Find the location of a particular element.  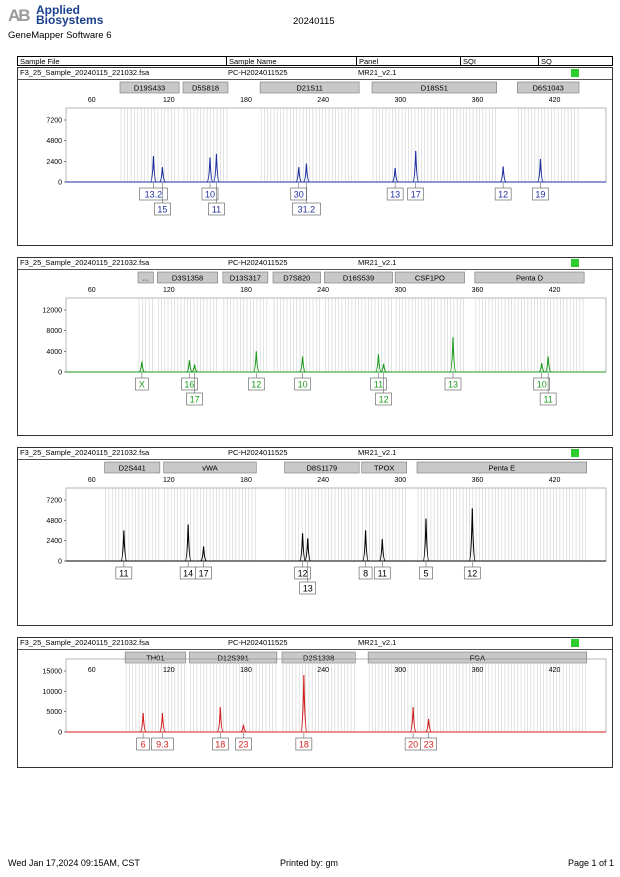

allele-call: 9.3 is located at coordinates (162, 744).